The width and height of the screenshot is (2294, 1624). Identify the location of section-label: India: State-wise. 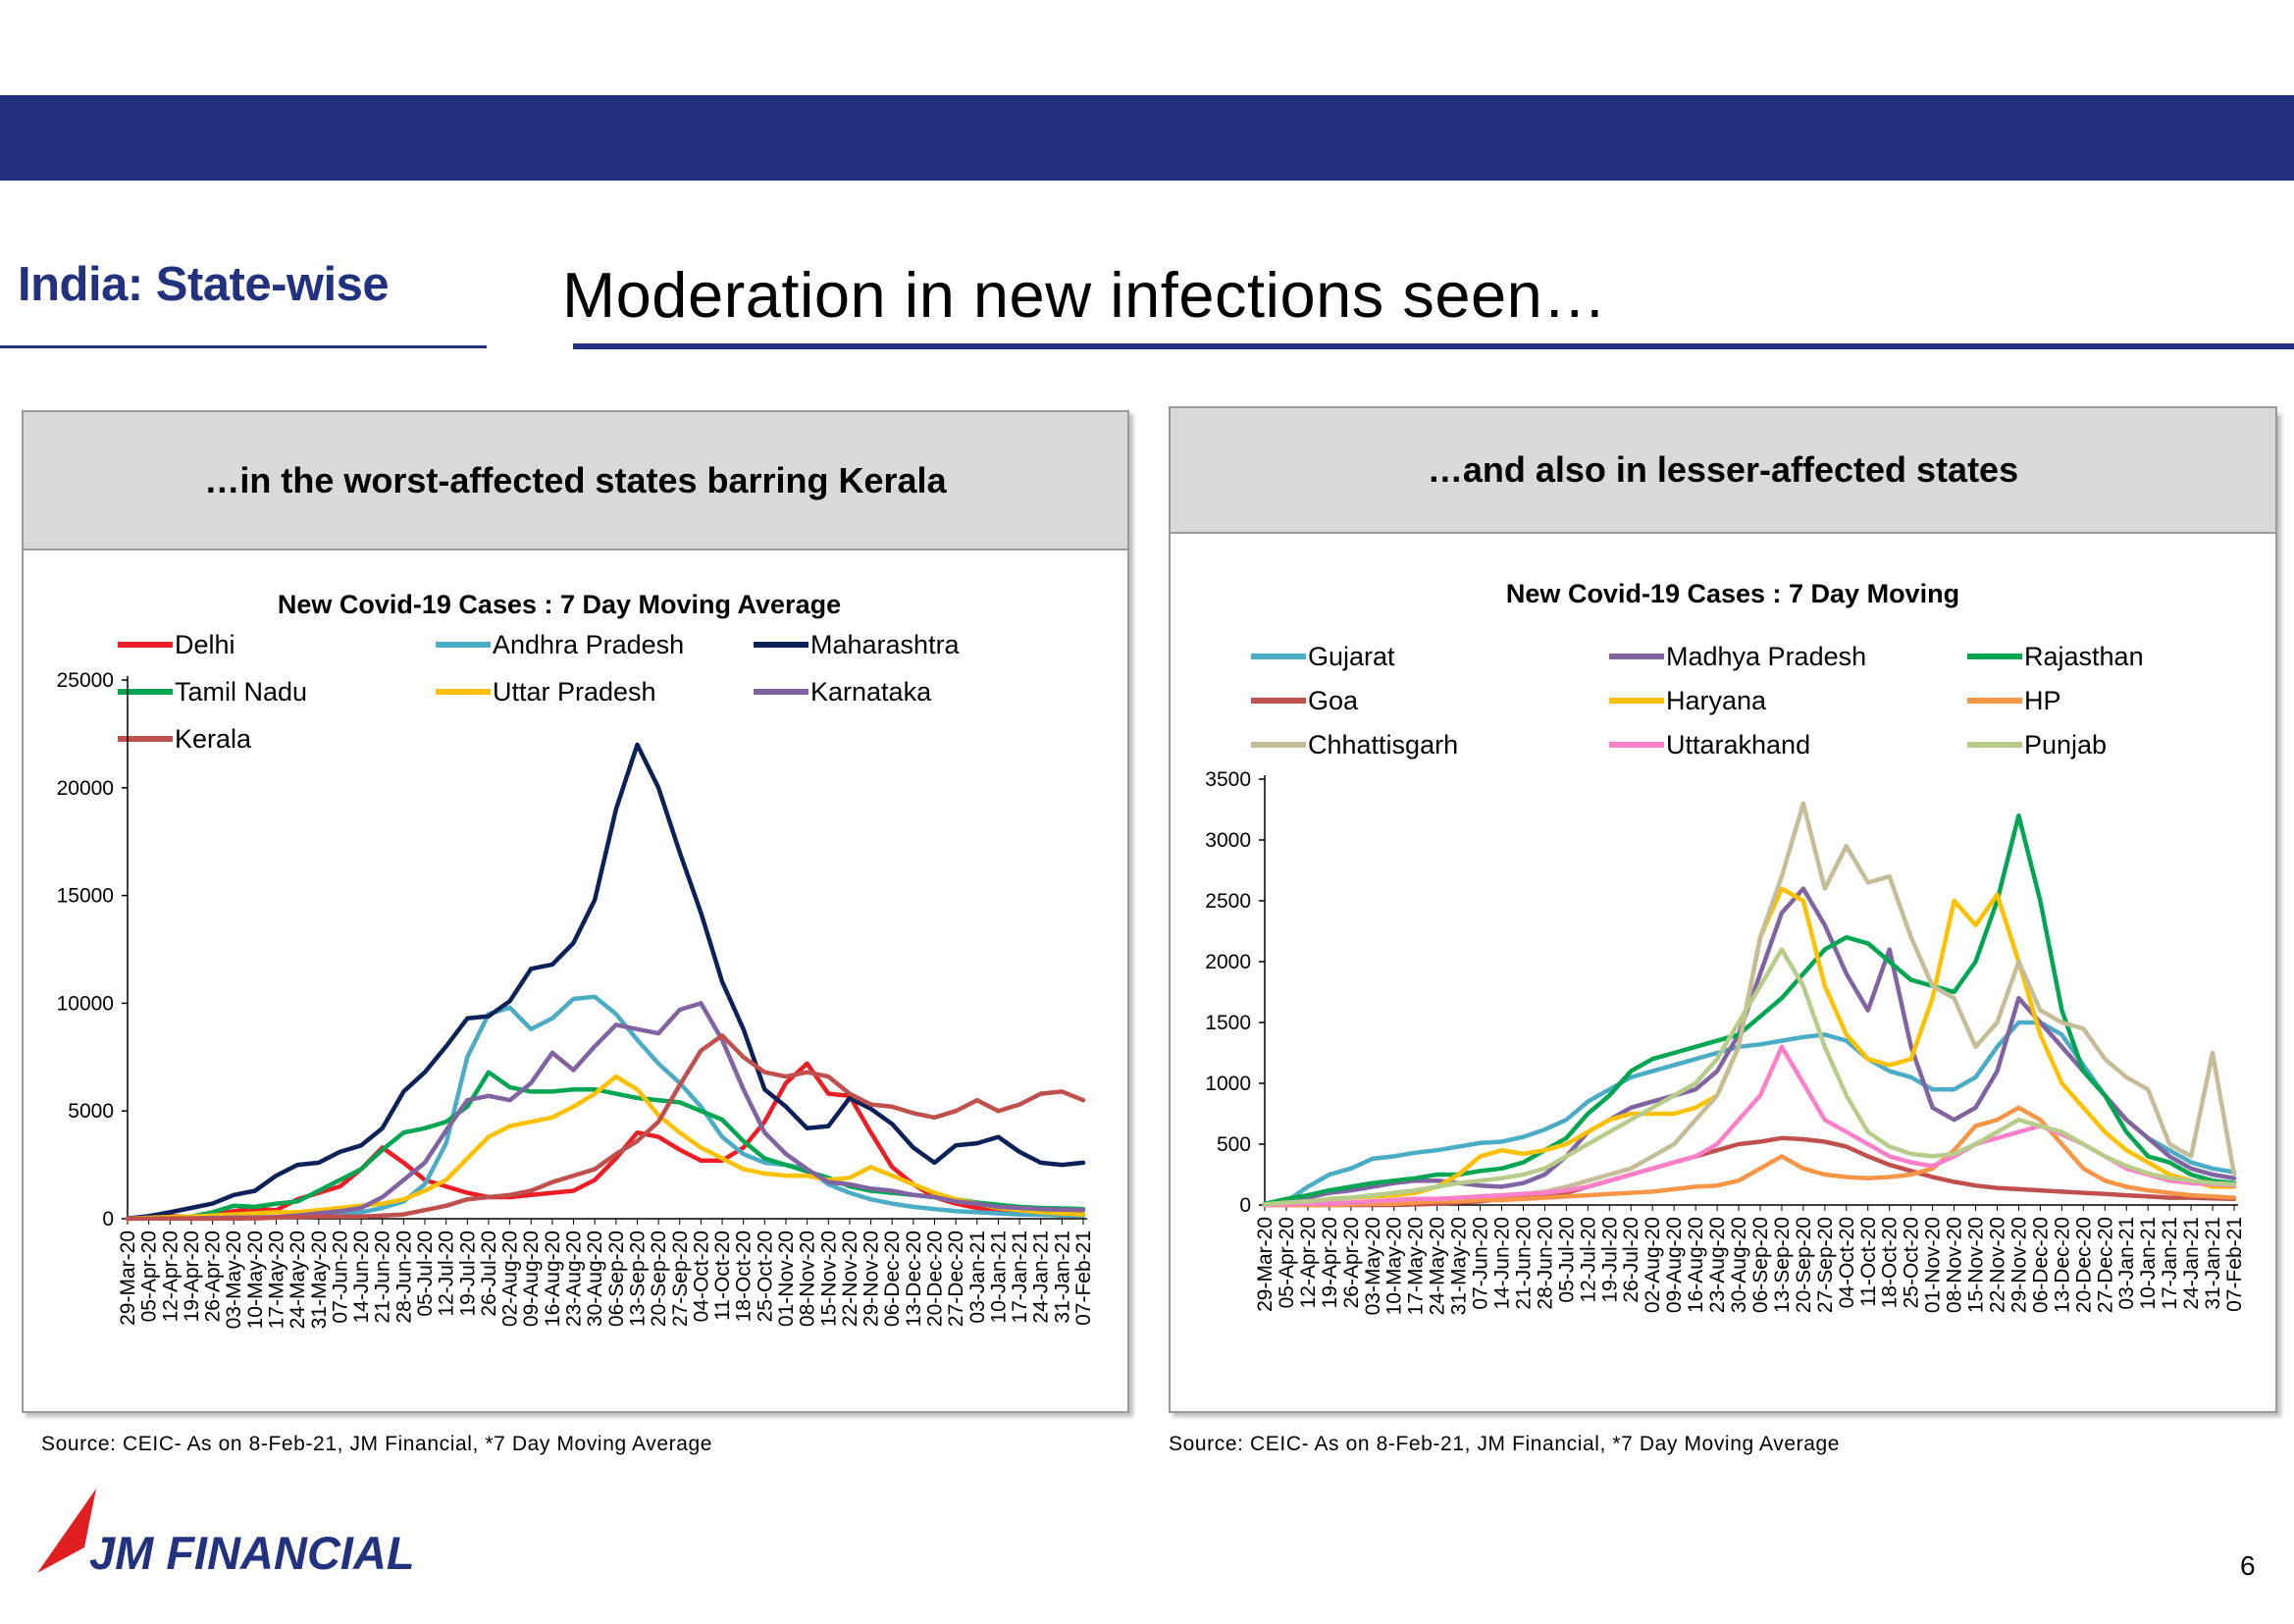
(204, 284).